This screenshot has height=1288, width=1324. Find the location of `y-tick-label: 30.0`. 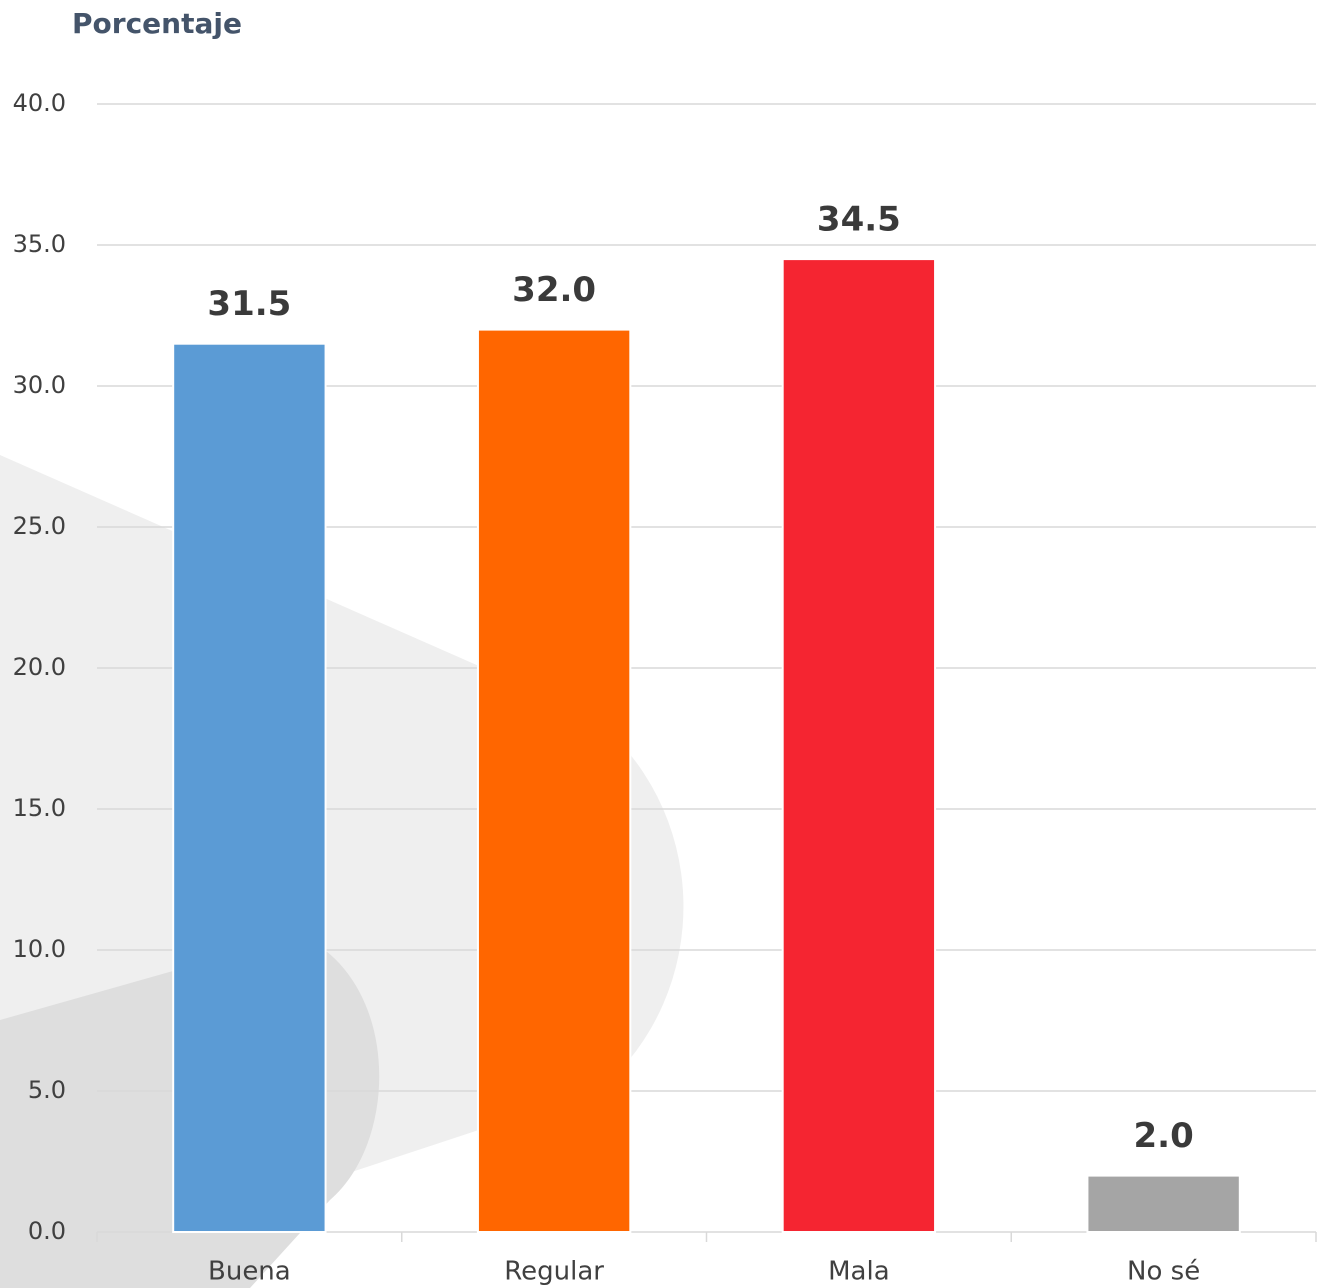

y-tick-label: 30.0 is located at coordinates (39, 385).